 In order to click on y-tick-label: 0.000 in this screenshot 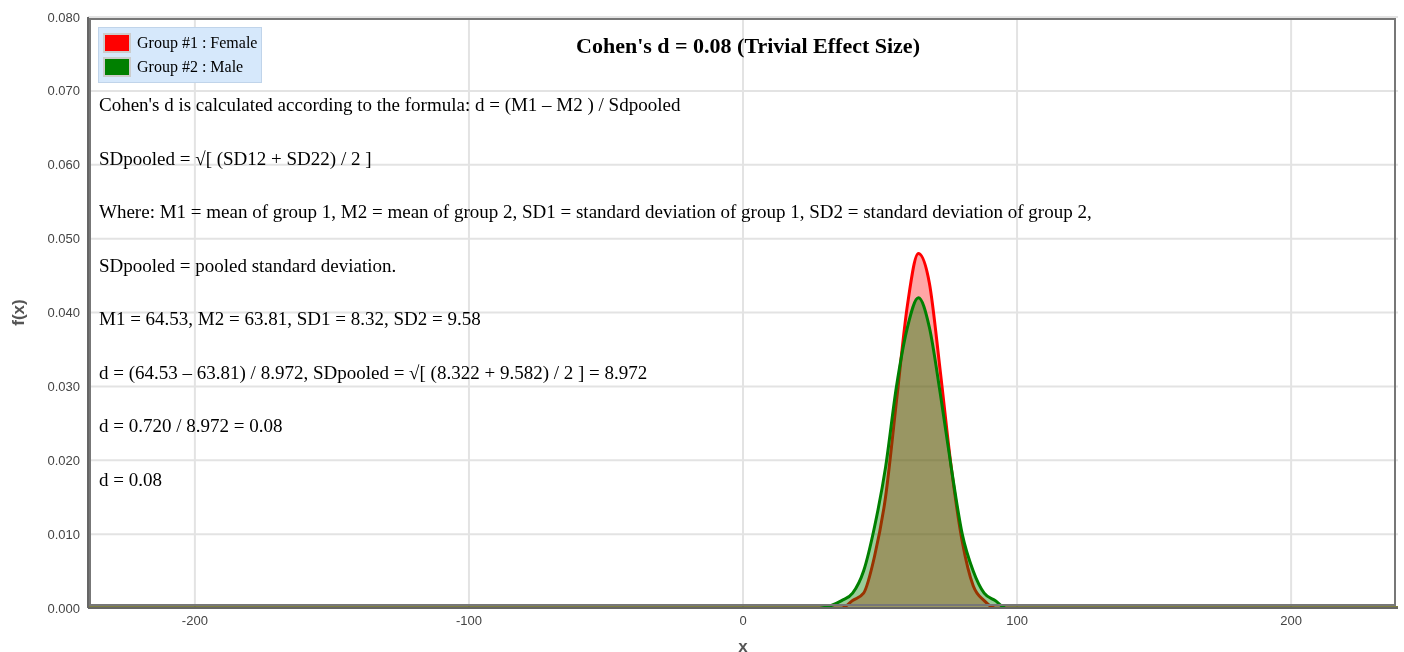, I will do `click(63, 608)`.